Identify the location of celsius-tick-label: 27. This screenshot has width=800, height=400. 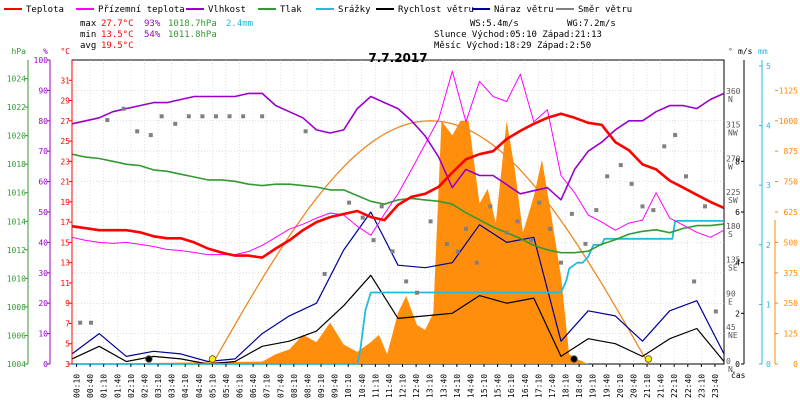
(65, 121).